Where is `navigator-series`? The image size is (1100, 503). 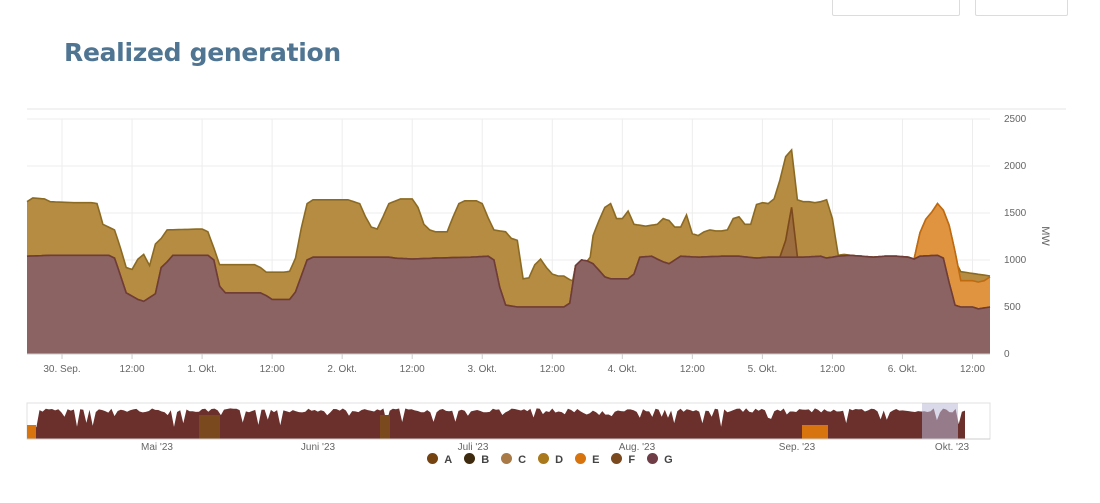 navigator-series is located at coordinates (496, 423).